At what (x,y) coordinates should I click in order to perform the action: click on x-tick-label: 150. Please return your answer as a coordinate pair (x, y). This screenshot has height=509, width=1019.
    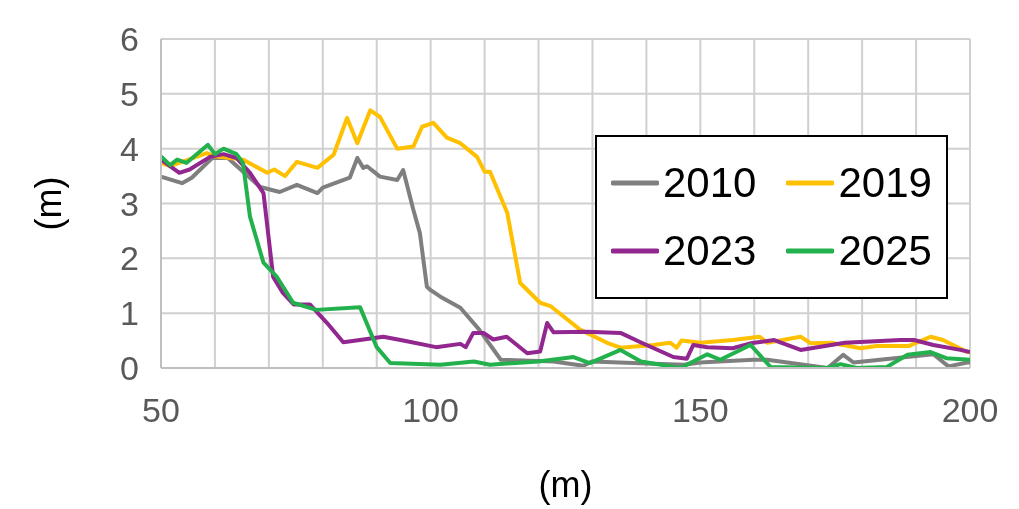
    Looking at the image, I should click on (700, 410).